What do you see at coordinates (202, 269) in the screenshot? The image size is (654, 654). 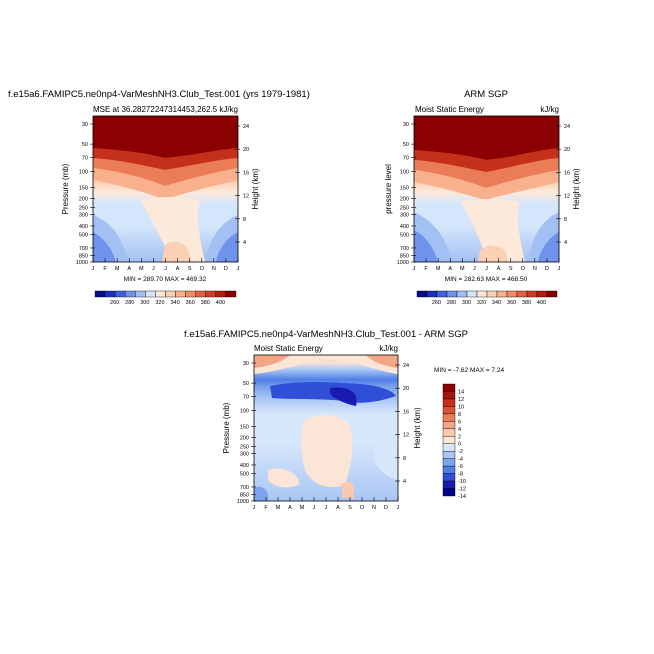 I see `model-xtick-label: O` at bounding box center [202, 269].